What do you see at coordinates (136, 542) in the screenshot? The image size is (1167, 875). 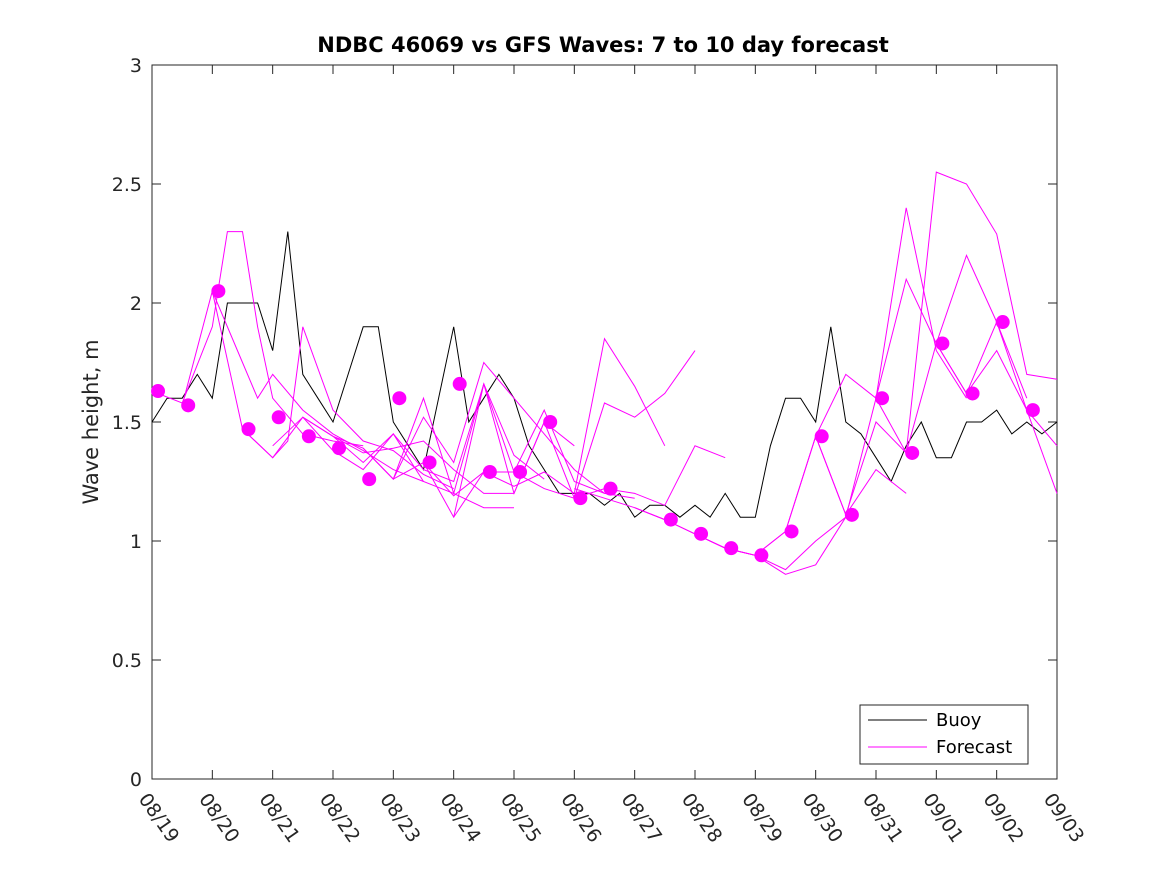 I see `y-tick-label: 1` at bounding box center [136, 542].